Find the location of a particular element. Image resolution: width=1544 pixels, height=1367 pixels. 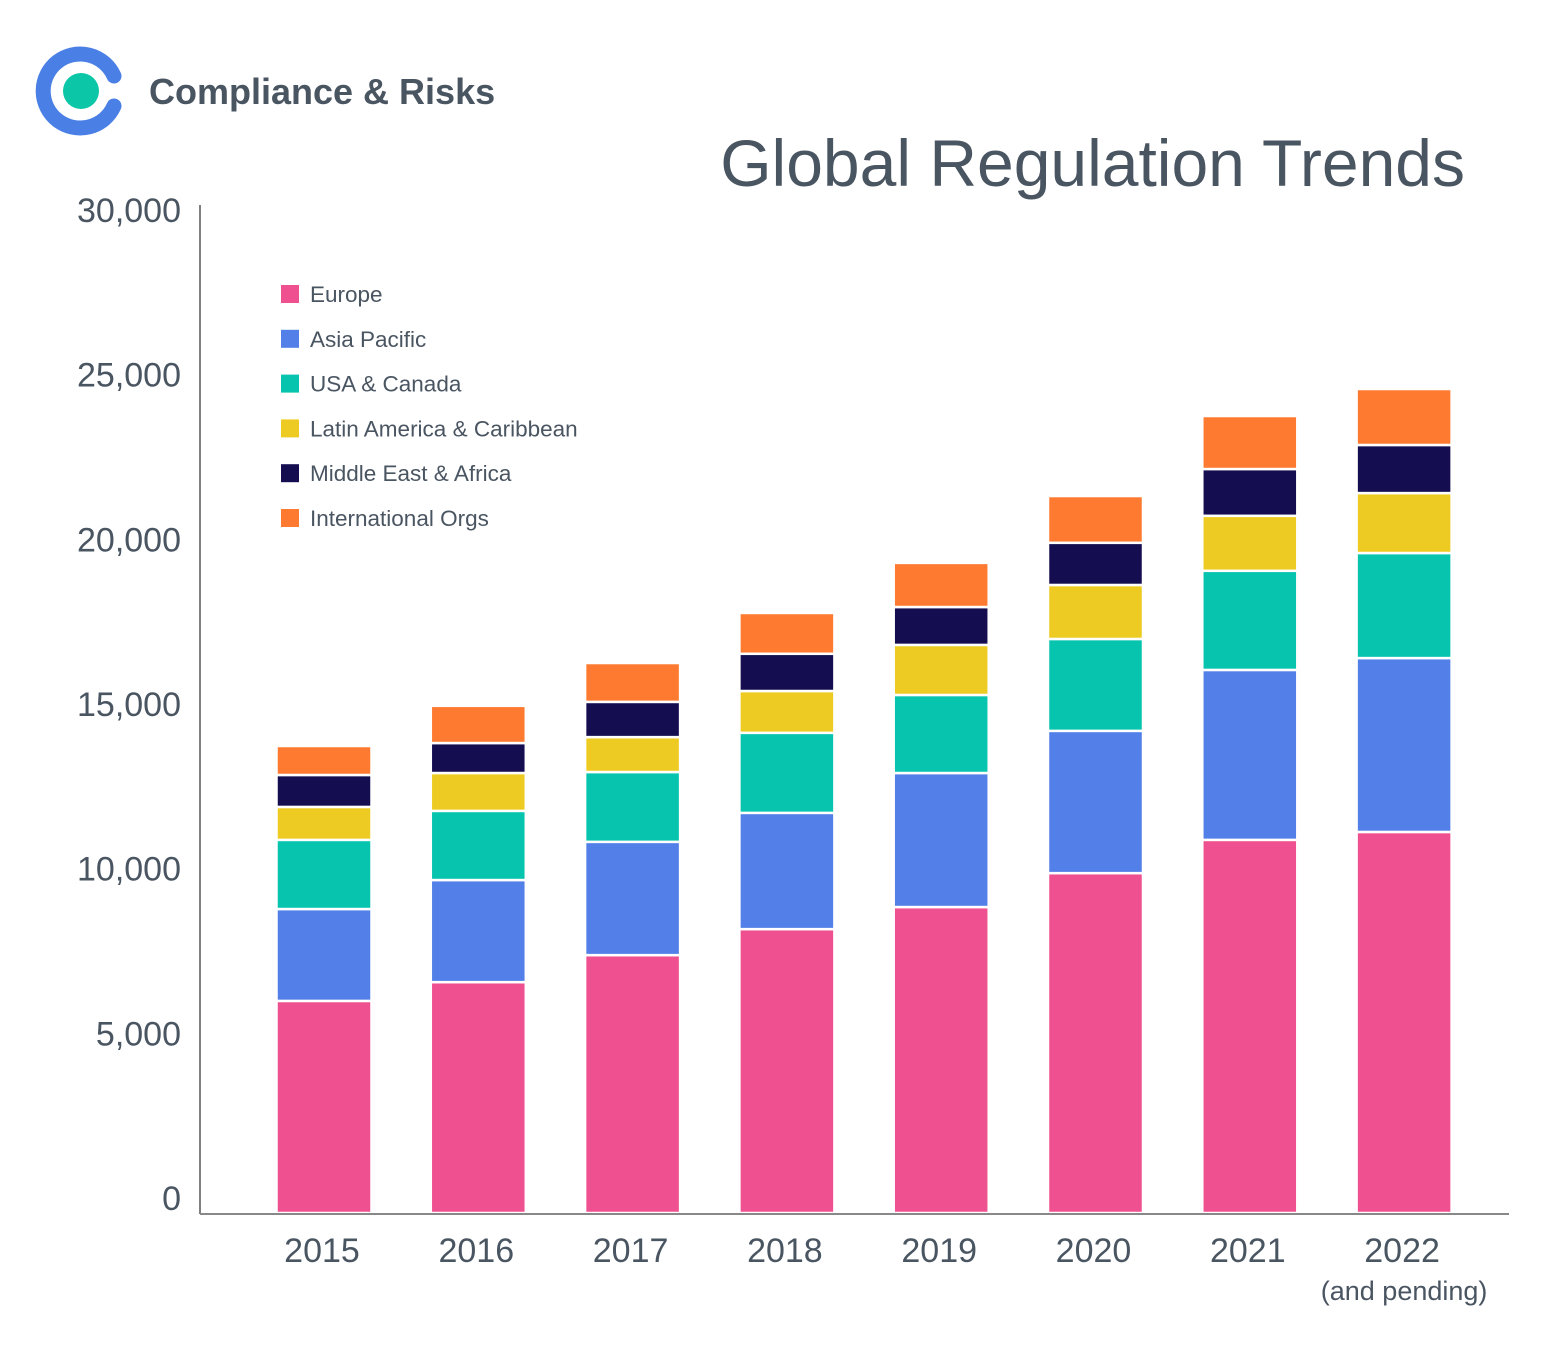

bar-stack-2017 is located at coordinates (632, 938).